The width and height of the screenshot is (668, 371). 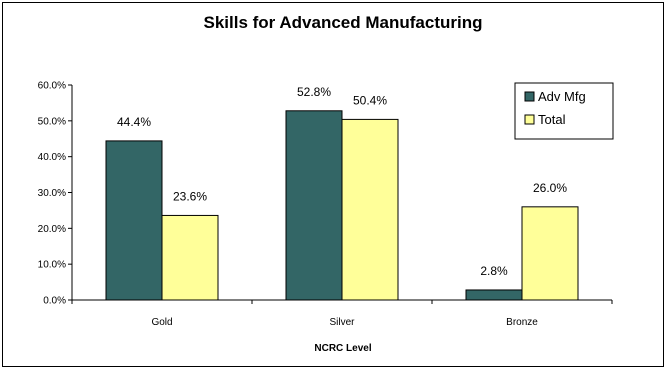 What do you see at coordinates (52, 193) in the screenshot?
I see `y-tick-label: 30.0%` at bounding box center [52, 193].